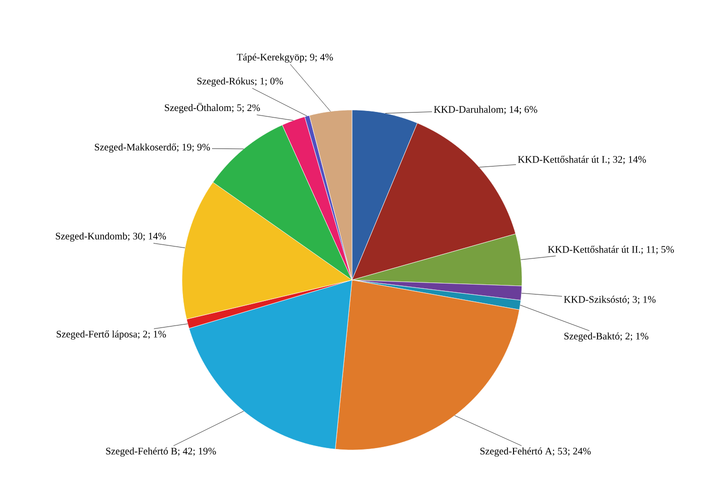  What do you see at coordinates (97, 335) in the screenshot?
I see `slice-label: Szeged-Fertő láposa` at bounding box center [97, 335].